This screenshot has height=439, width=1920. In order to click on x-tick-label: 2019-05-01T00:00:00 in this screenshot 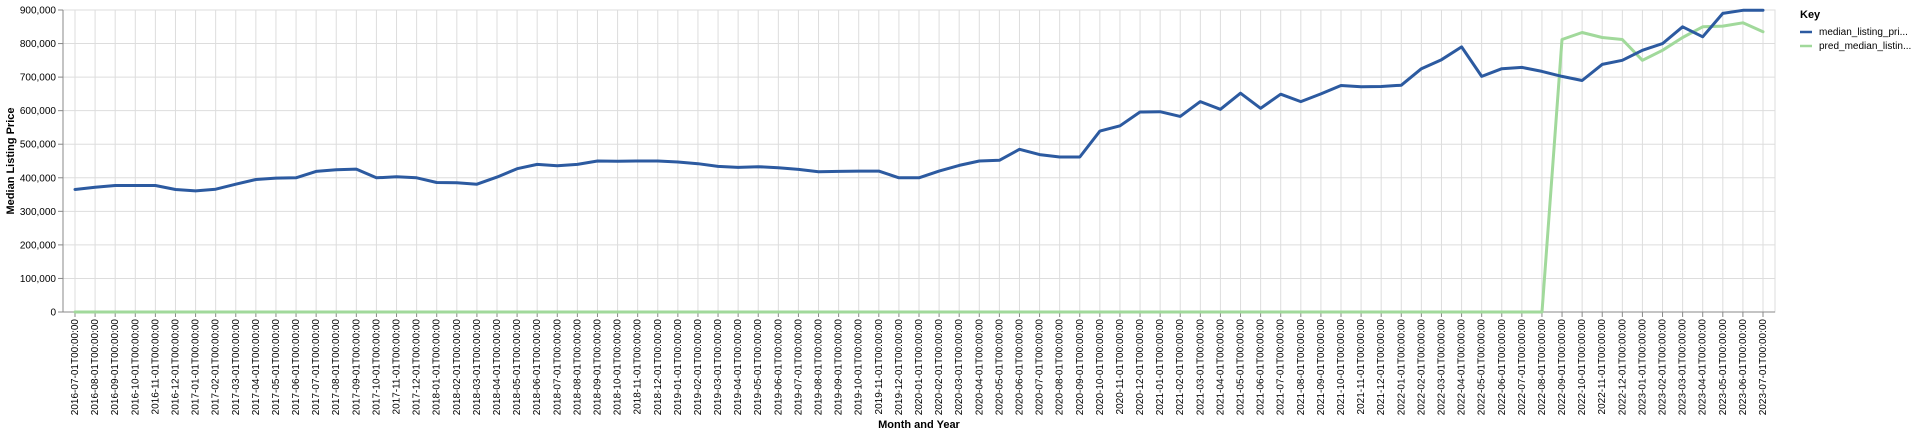, I will do `click(758, 367)`.